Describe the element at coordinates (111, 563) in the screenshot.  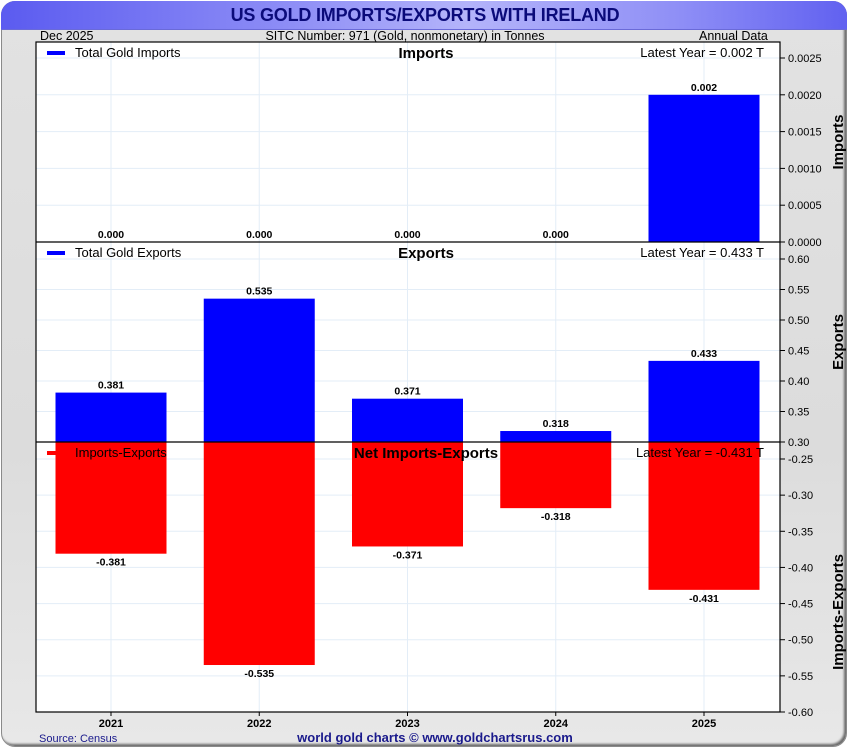
I see `data-label: -0.381` at that location.